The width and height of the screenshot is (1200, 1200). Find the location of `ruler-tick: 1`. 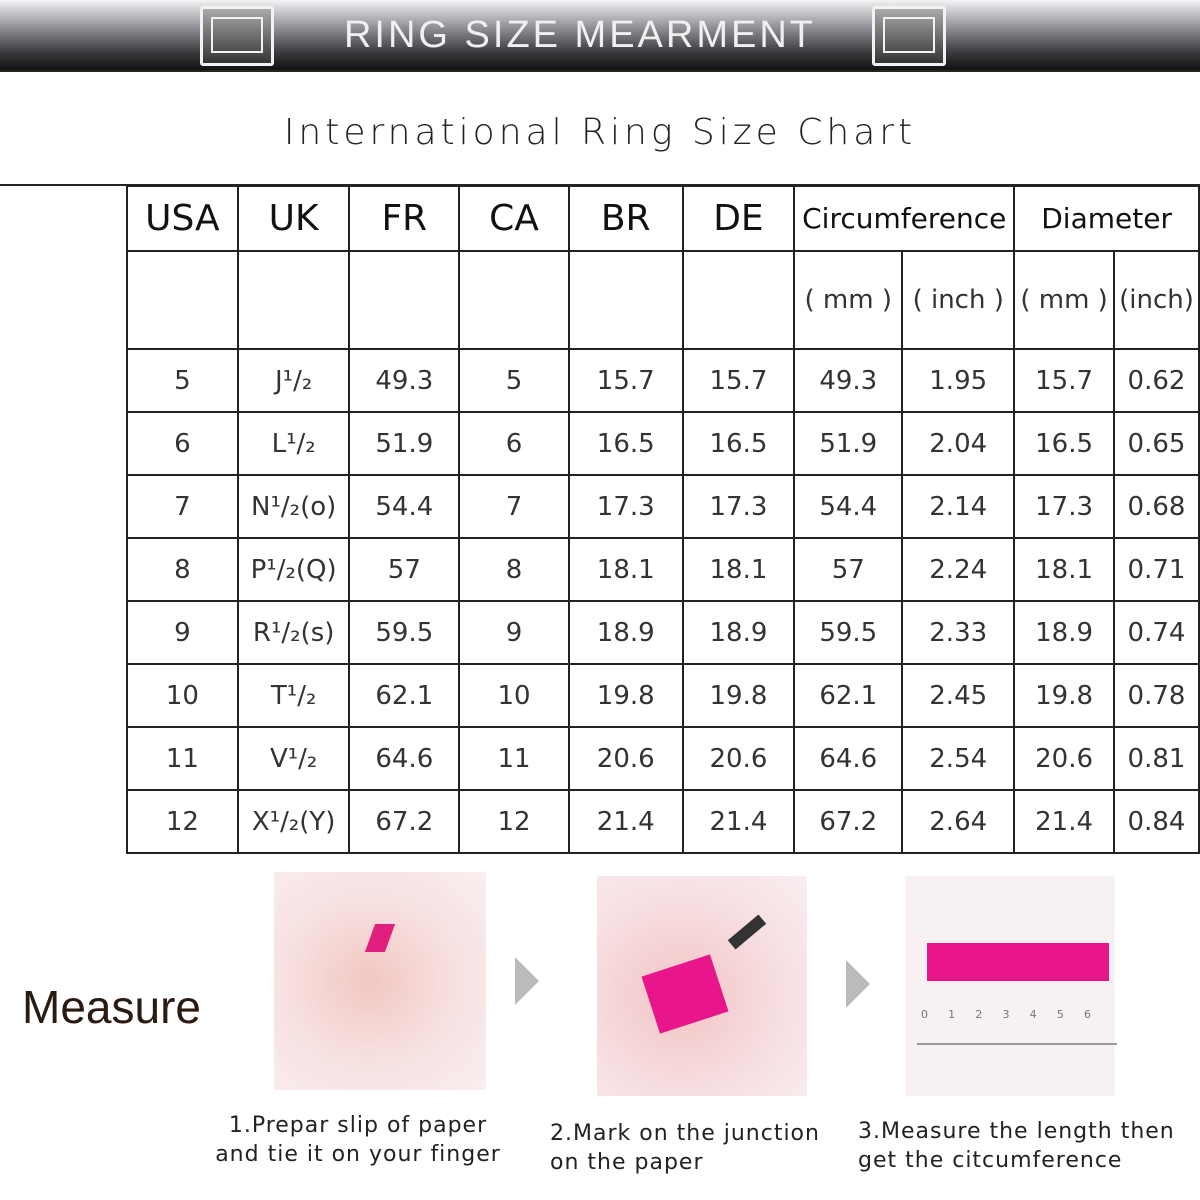

ruler-tick: 1 is located at coordinates (952, 1014).